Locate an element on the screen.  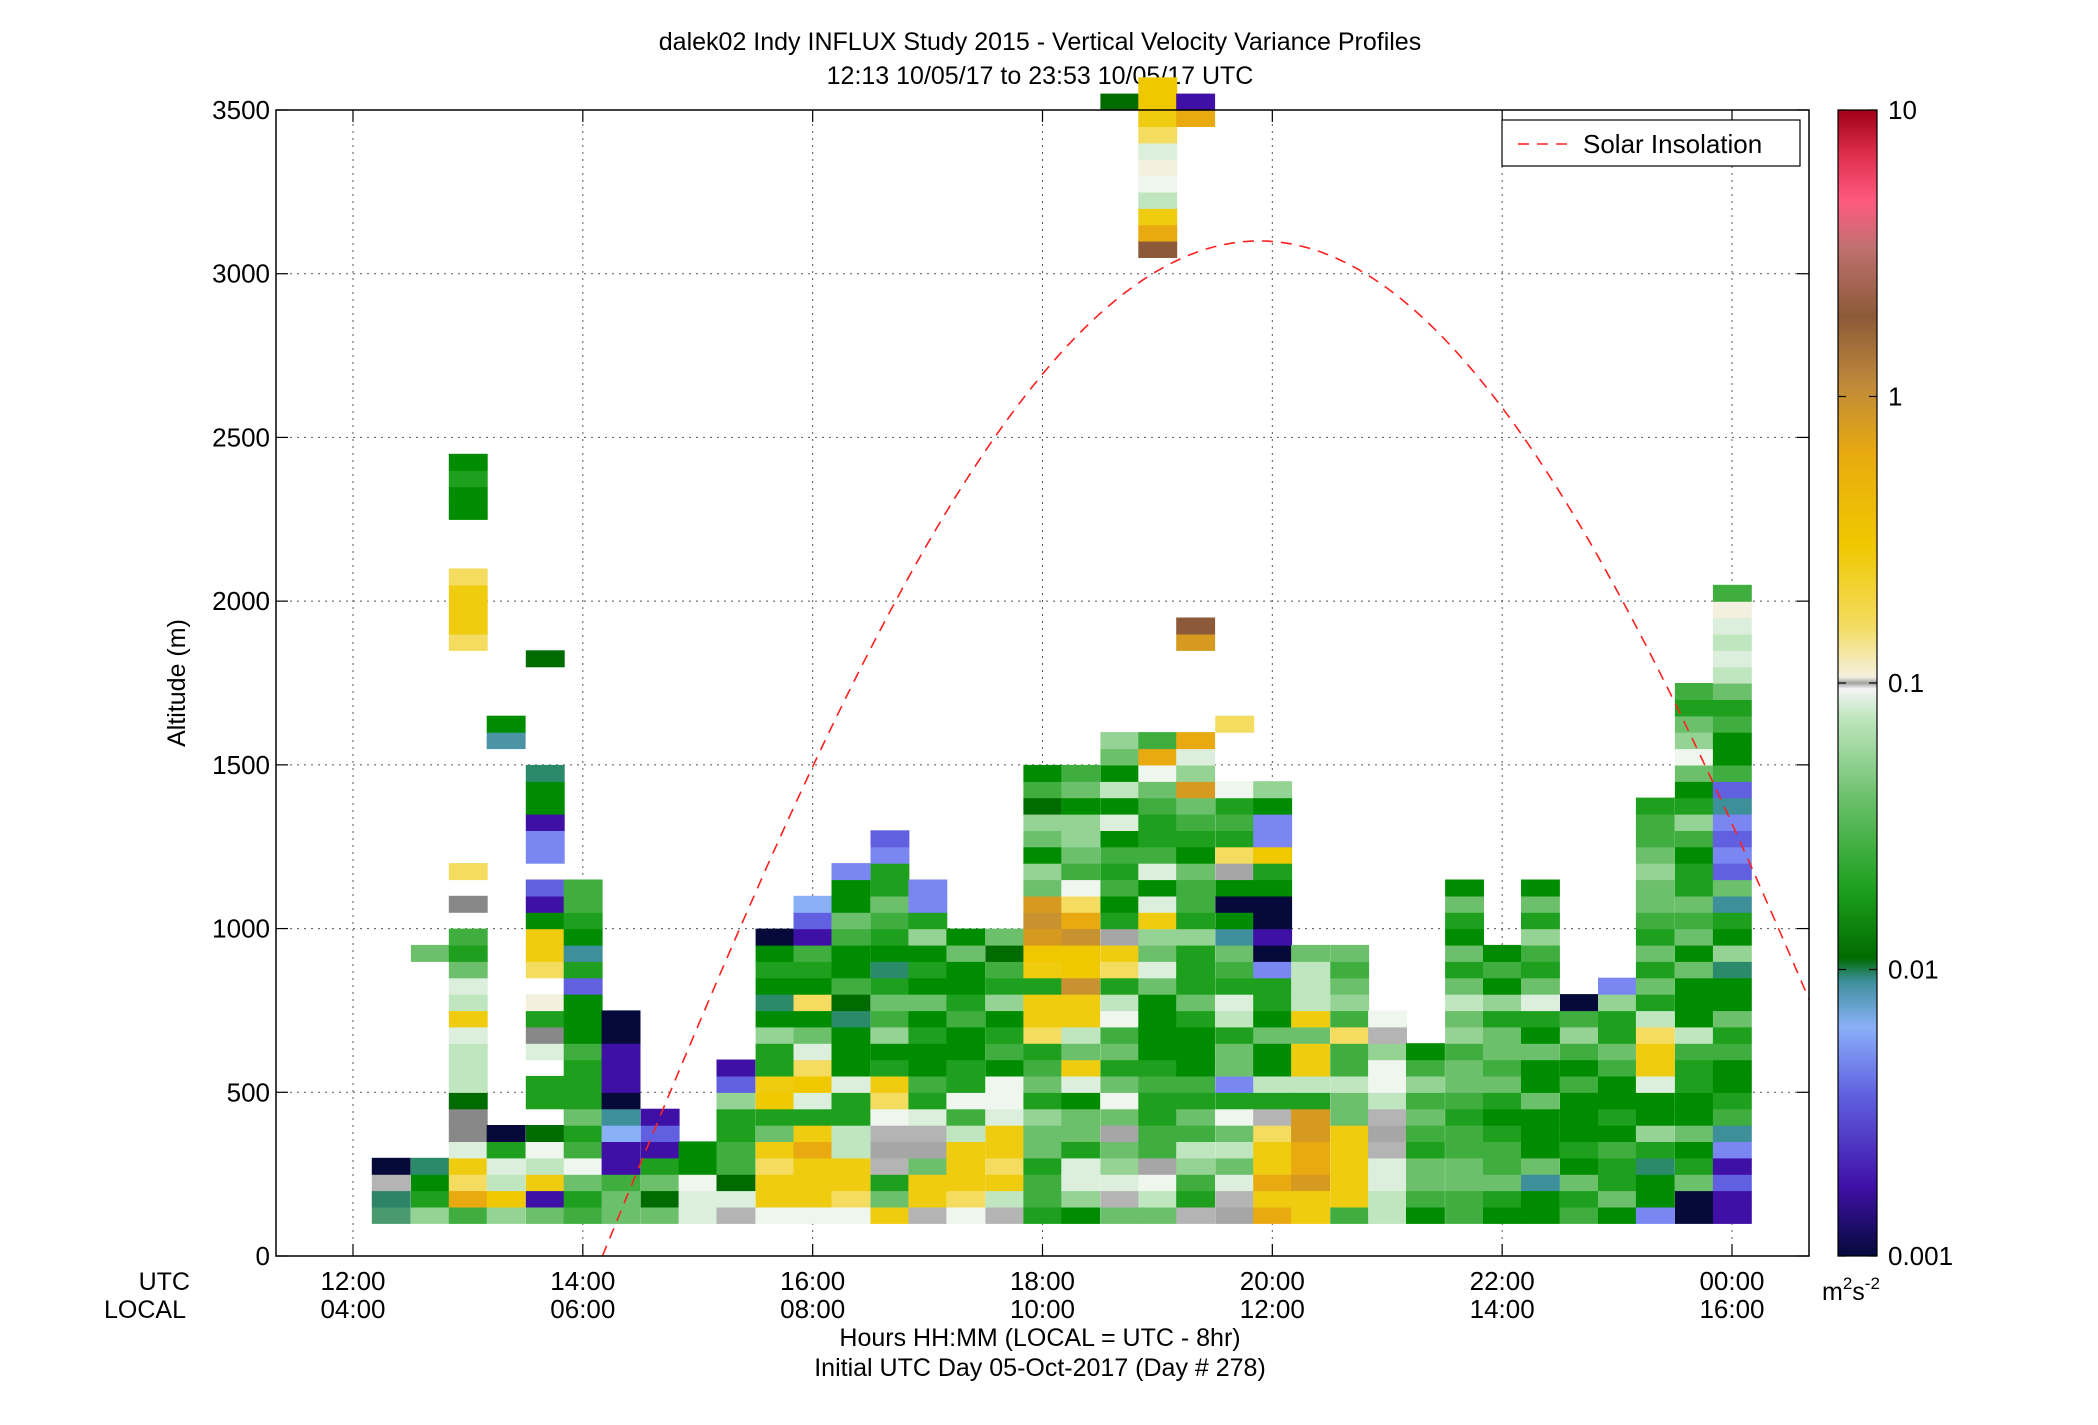
y-tick-label: 3000 is located at coordinates (241, 274).